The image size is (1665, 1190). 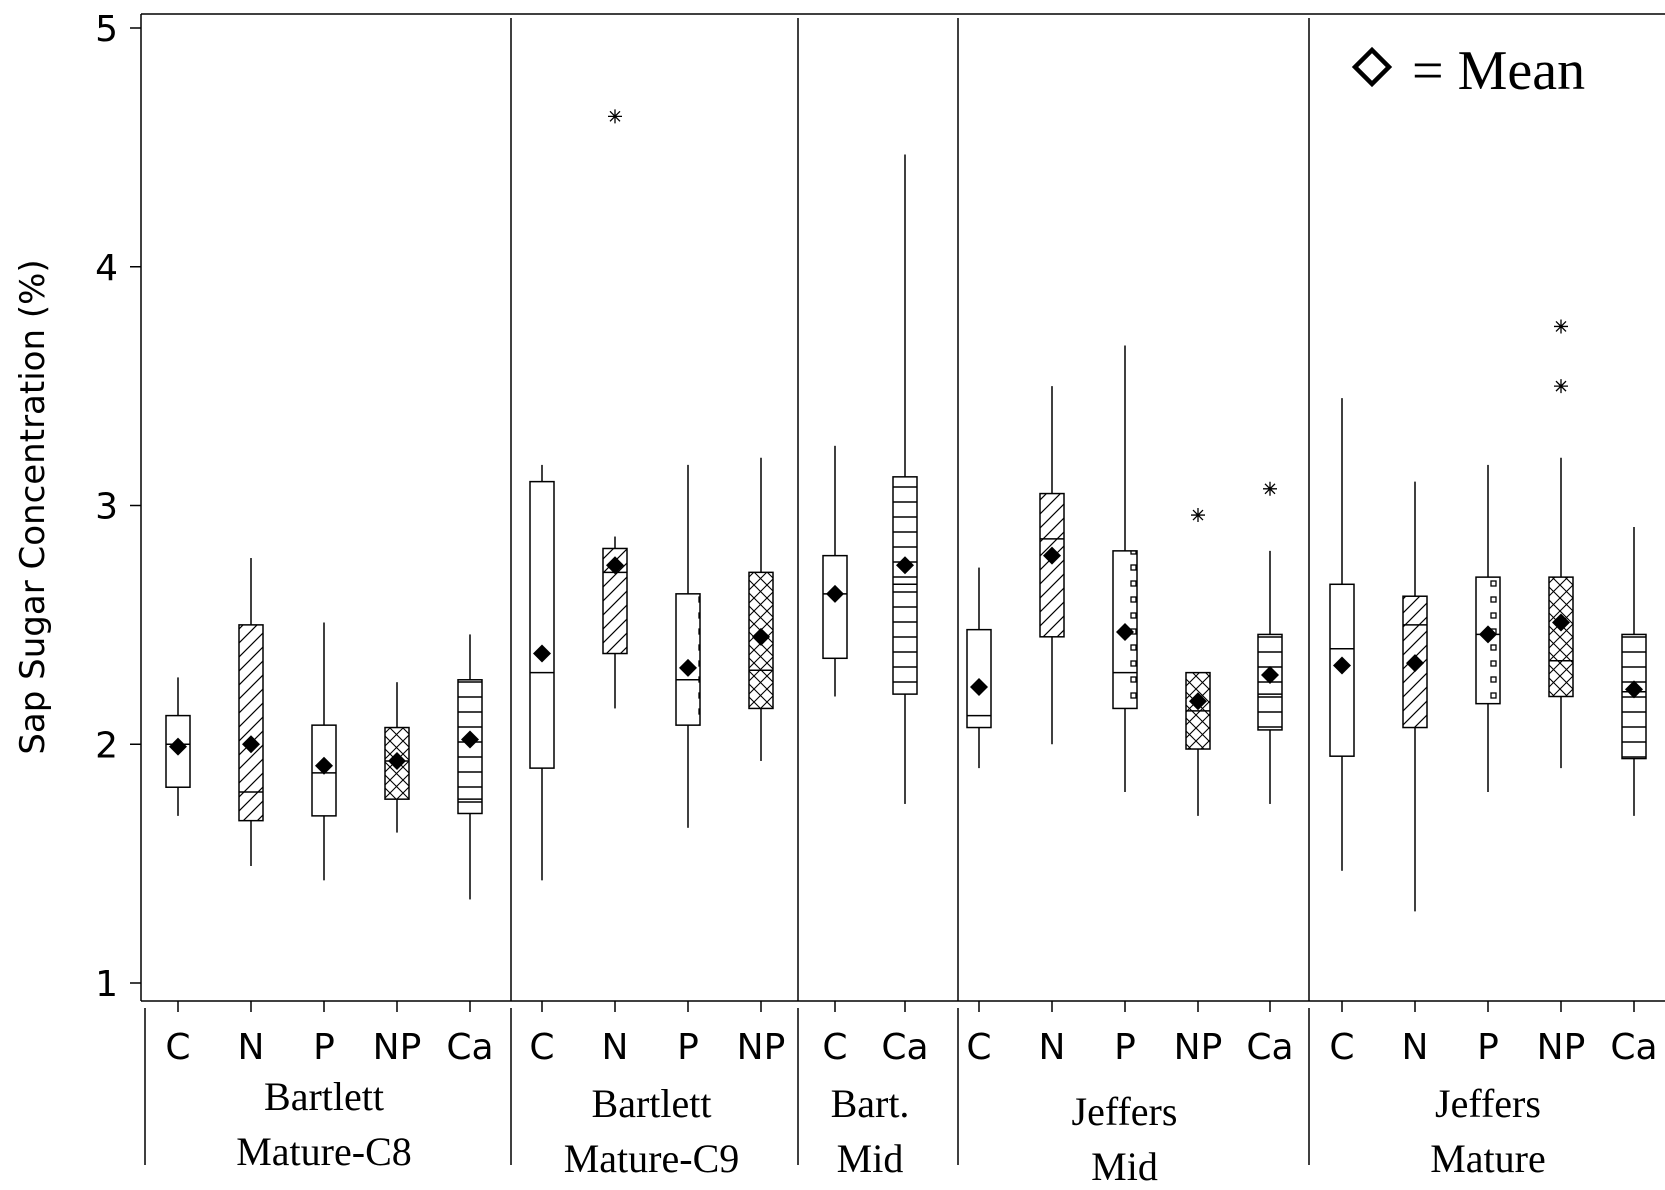 What do you see at coordinates (106, 745) in the screenshot?
I see `y-tick-label: 2` at bounding box center [106, 745].